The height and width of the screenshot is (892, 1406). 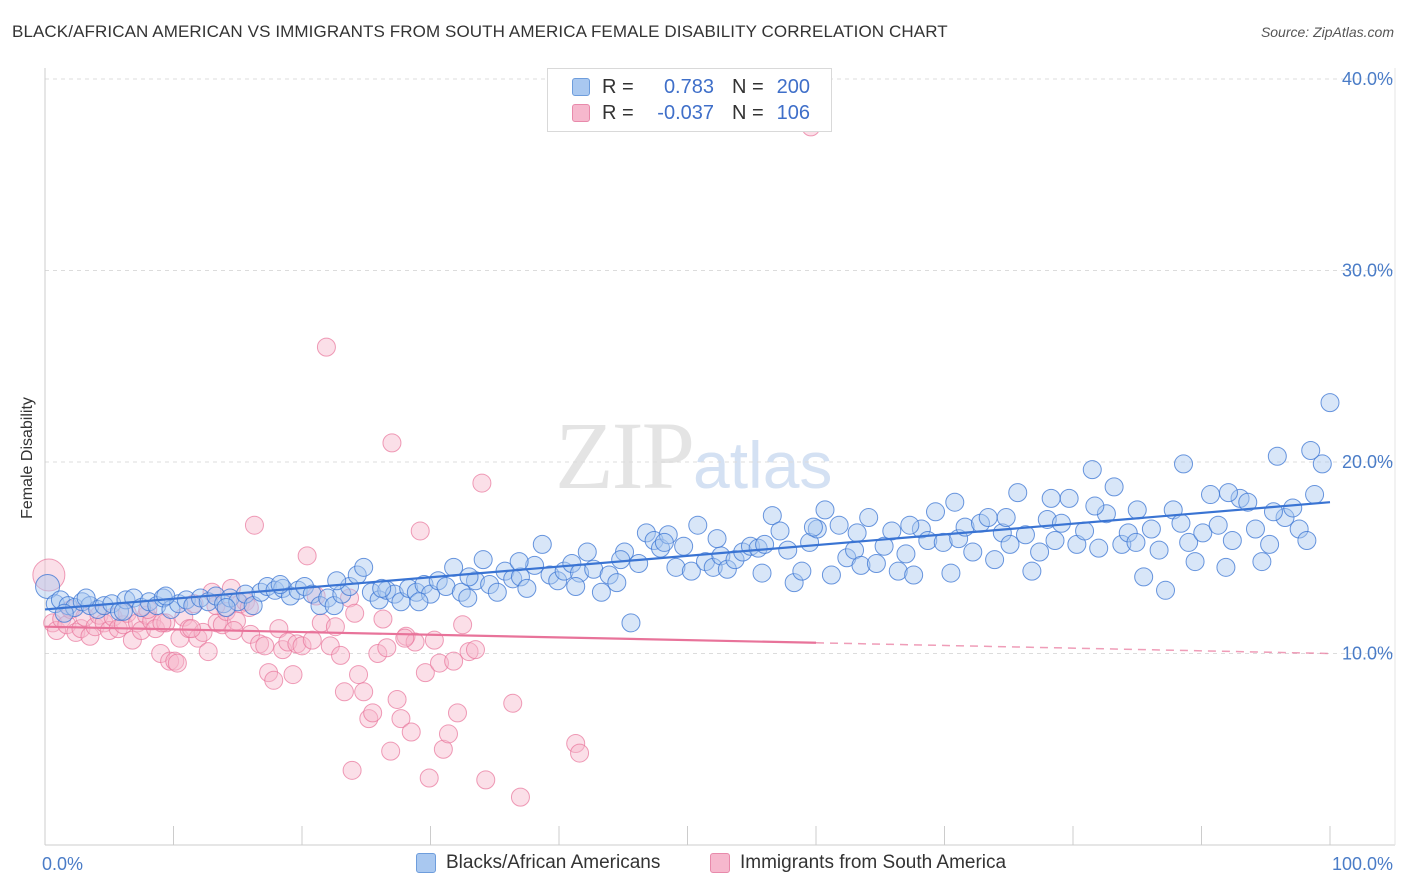 I want to click on legend-row-immigrants: R = -0.037 N = 106, so click(x=691, y=113).